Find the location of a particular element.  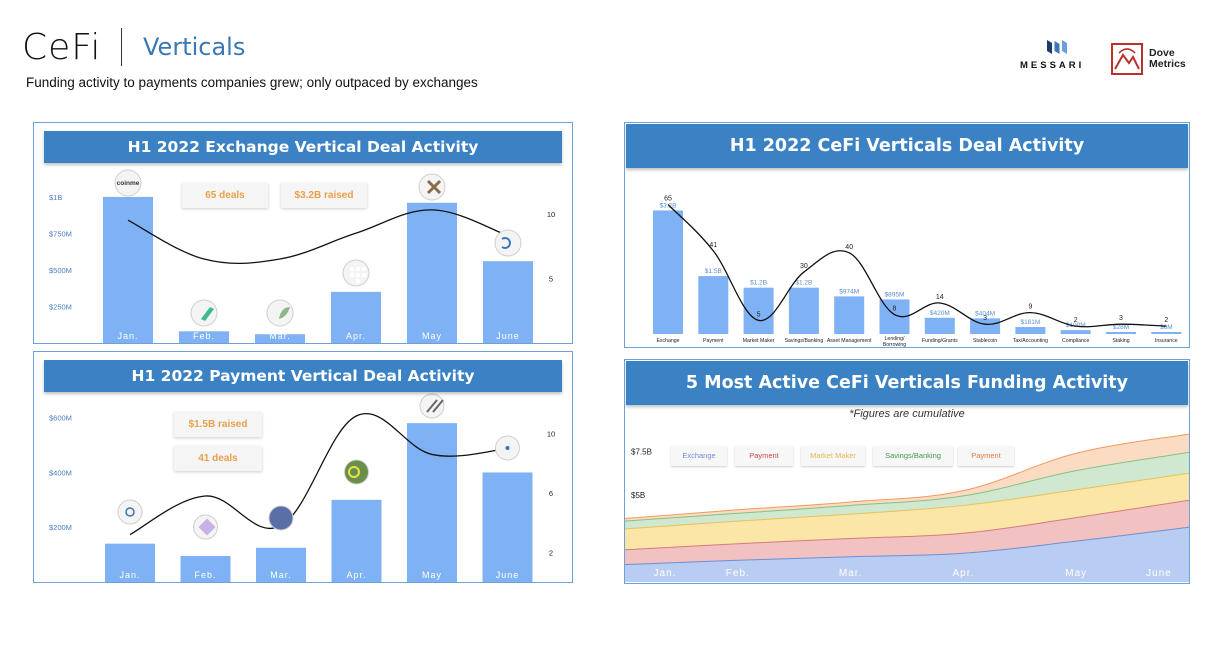

exchange-x-tick-label: Mar. is located at coordinates (280, 336).